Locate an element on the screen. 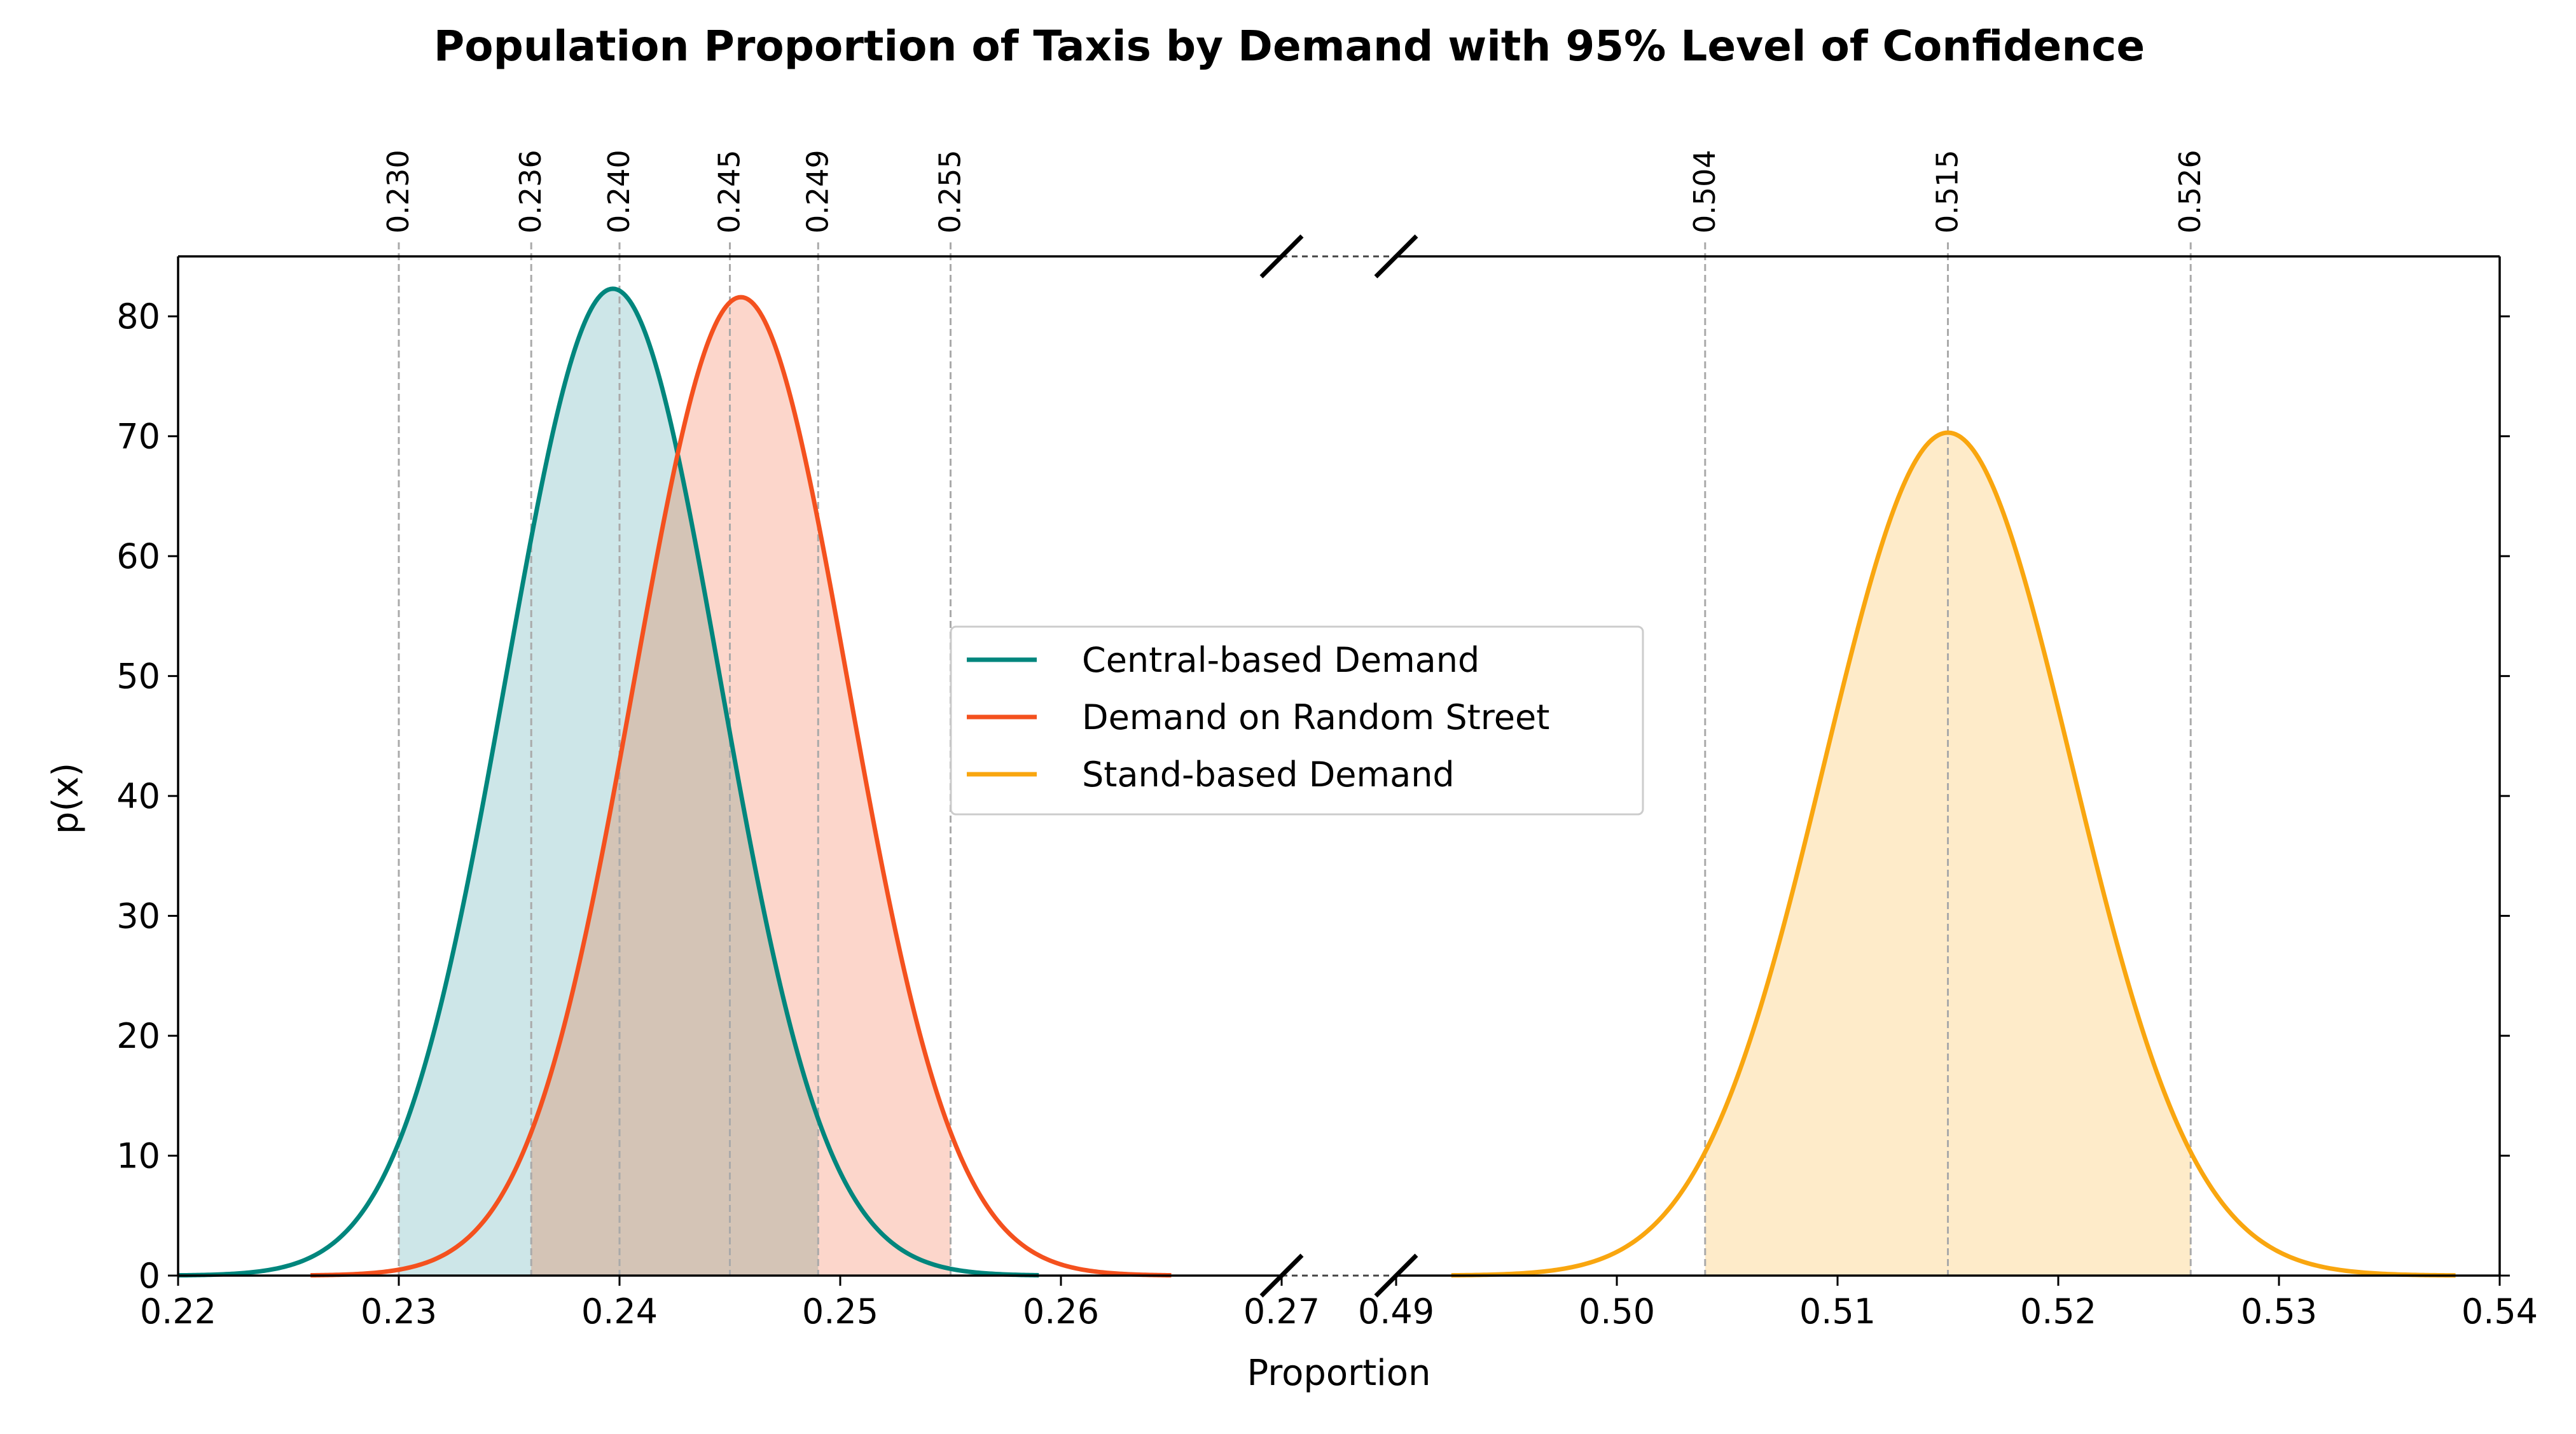 The width and height of the screenshot is (2576, 1434). top-tick-label-8: 0.515 is located at coordinates (1947, 191).